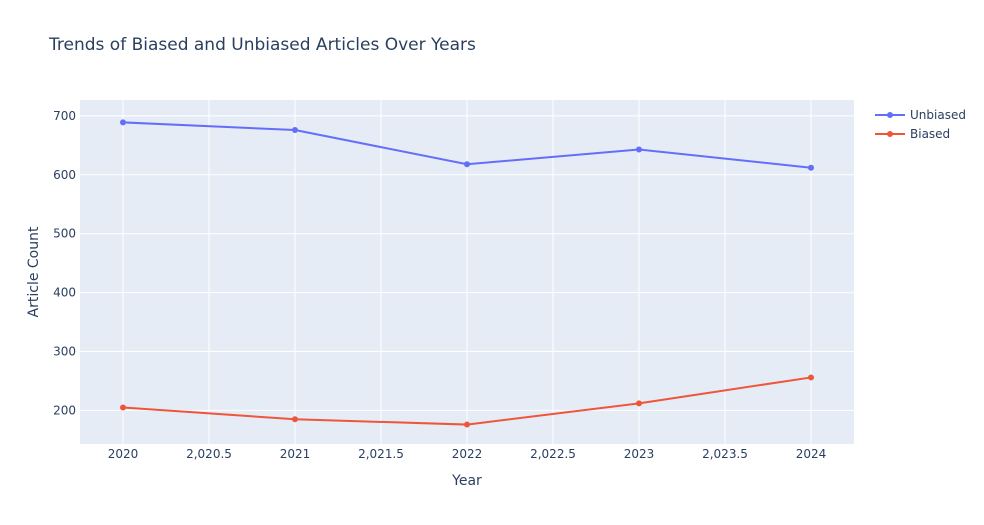  What do you see at coordinates (34, 271) in the screenshot?
I see `y-axis-title: Article Count` at bounding box center [34, 271].